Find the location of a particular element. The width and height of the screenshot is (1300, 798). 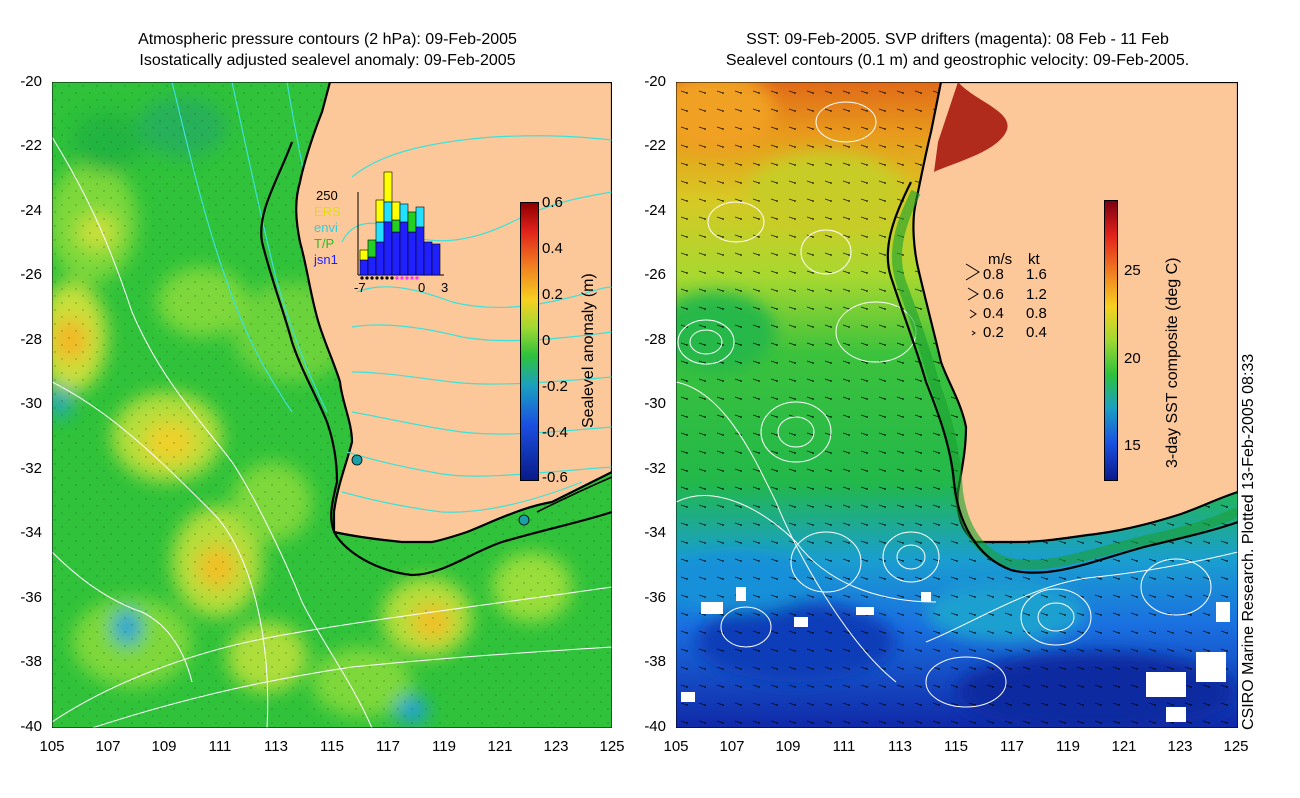

velocity-ms: 0.4 is located at coordinates (993, 313).